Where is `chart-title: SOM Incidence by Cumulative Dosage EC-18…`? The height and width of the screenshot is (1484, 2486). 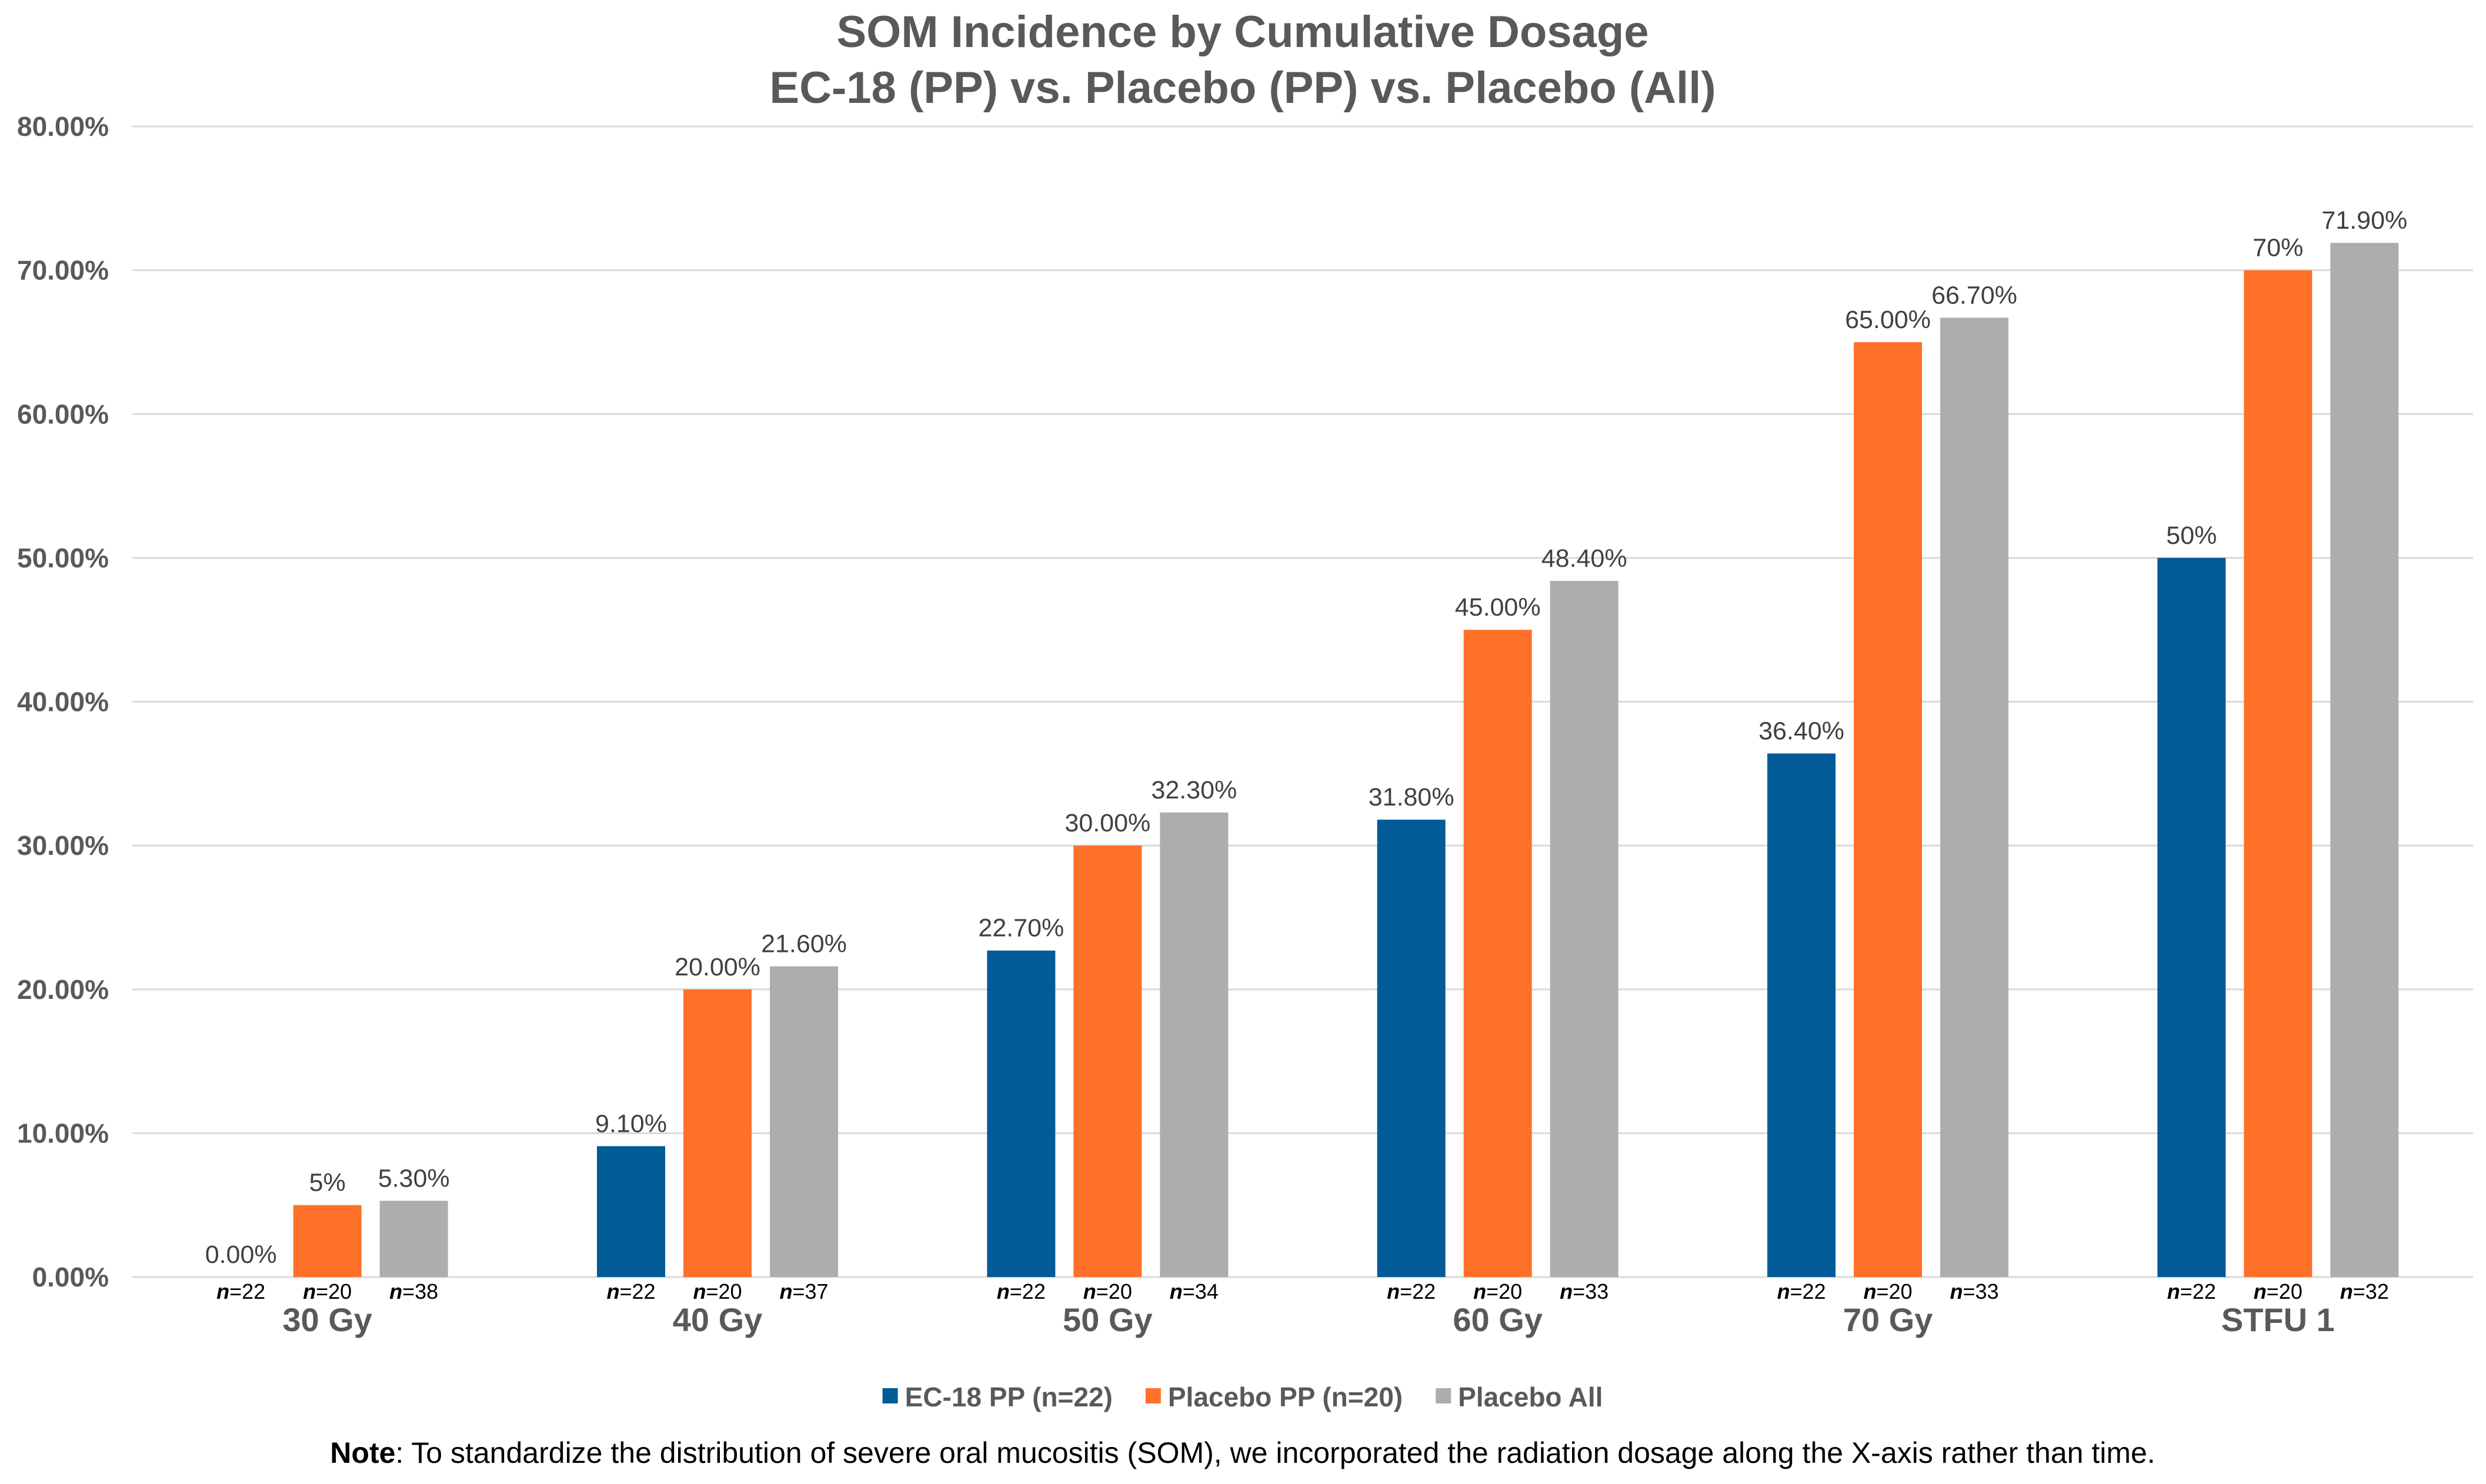 chart-title: SOM Incidence by Cumulative Dosage EC-18… is located at coordinates (1242, 60).